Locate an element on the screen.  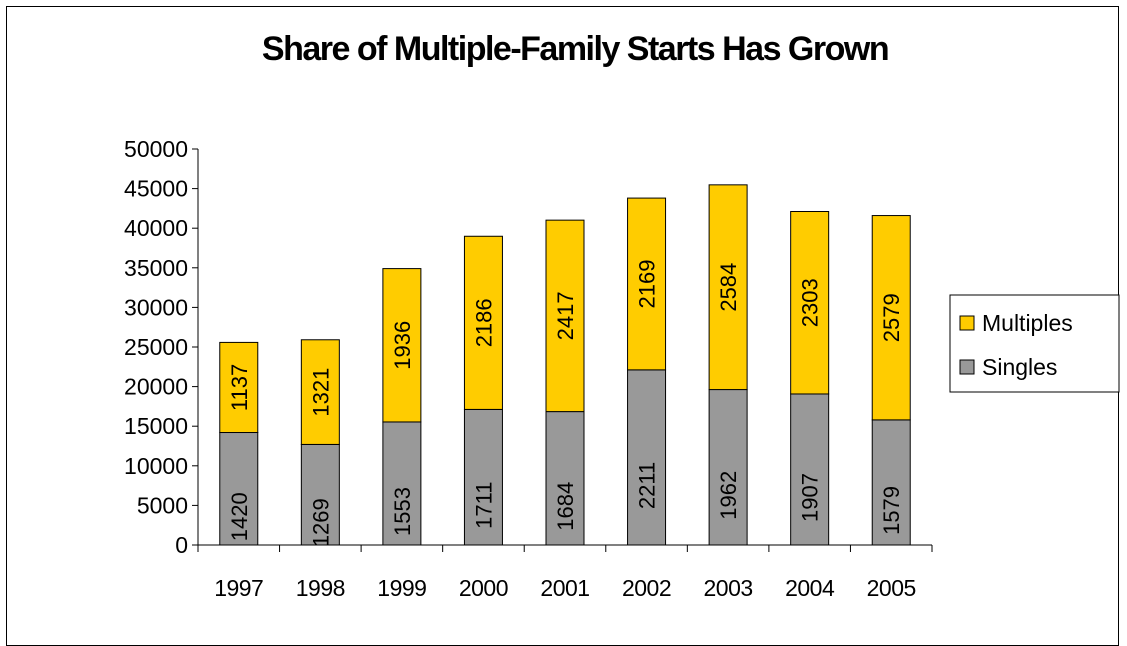
y-axis-label: Annual House Sta is located at coordinates (52, 368).